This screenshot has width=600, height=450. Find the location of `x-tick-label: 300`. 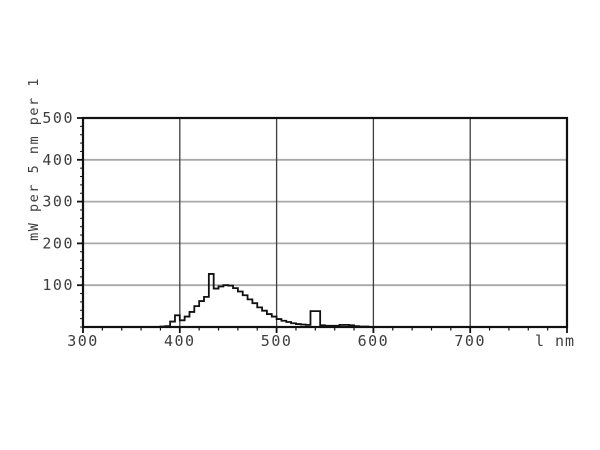

x-tick-label: 300 is located at coordinates (83, 341).